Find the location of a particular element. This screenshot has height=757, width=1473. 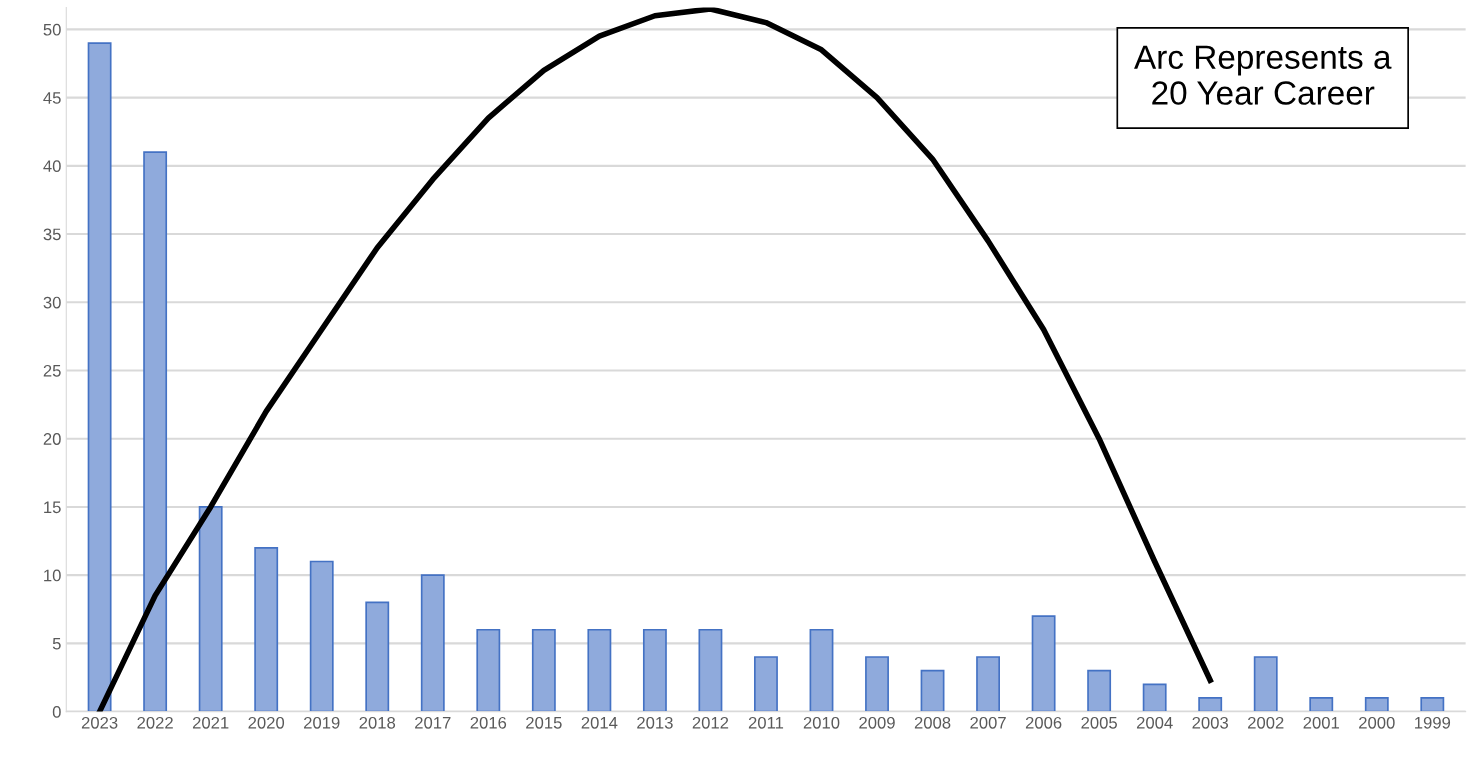

x-tick-label: 2019 is located at coordinates (322, 722).